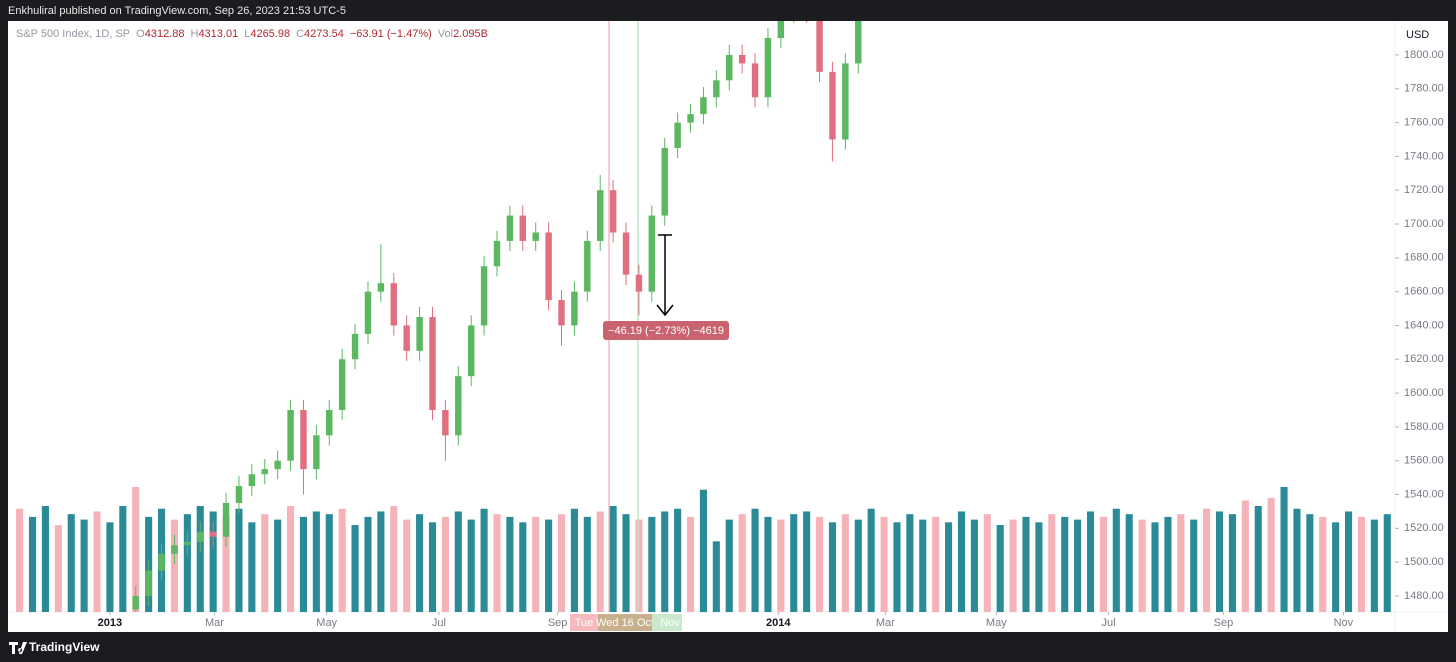 The image size is (1456, 662). I want to click on currency-box, so click(1417, 35).